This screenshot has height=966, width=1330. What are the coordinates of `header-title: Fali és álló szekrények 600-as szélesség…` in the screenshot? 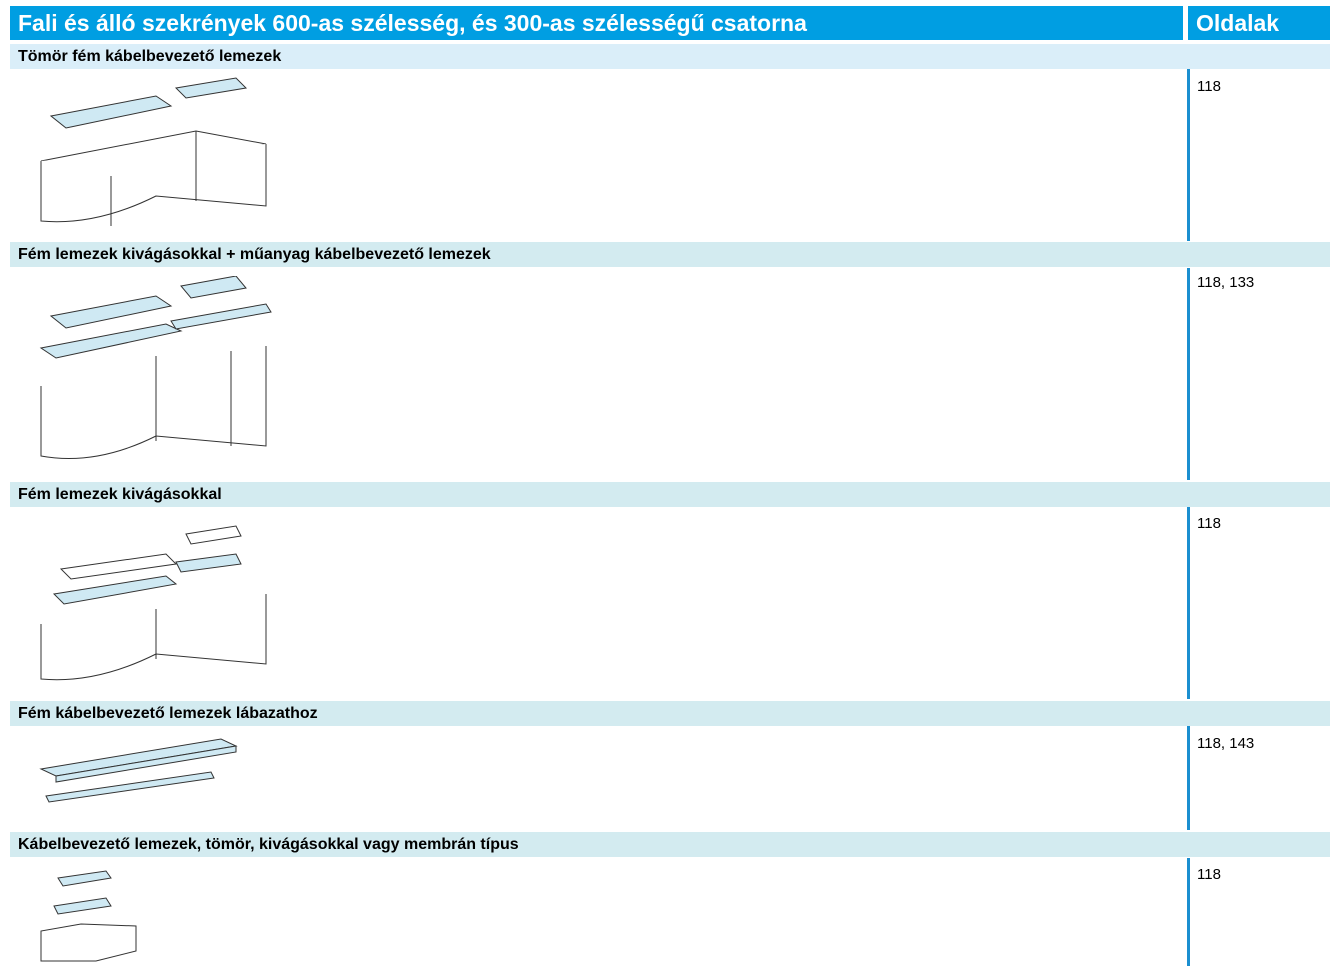 It's located at (596, 23).